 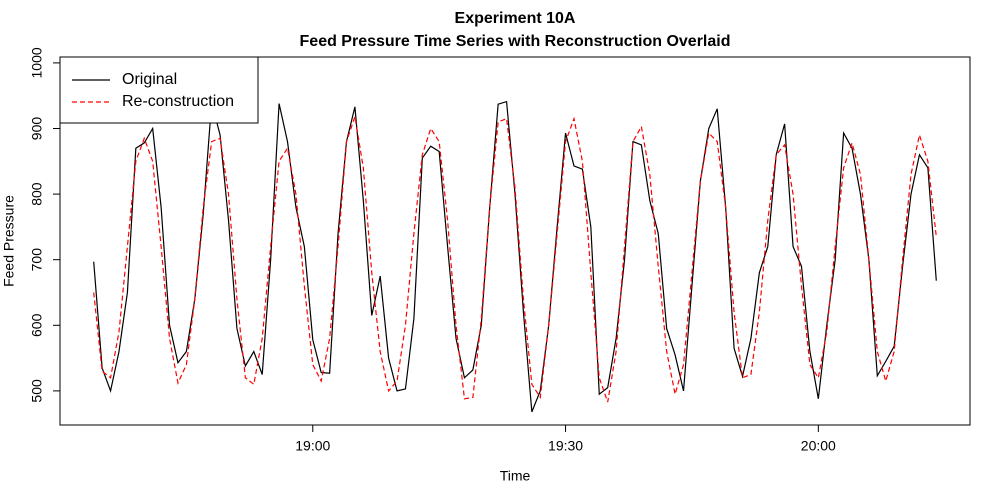 What do you see at coordinates (37, 62) in the screenshot?
I see `y-tick-label: 1000` at bounding box center [37, 62].